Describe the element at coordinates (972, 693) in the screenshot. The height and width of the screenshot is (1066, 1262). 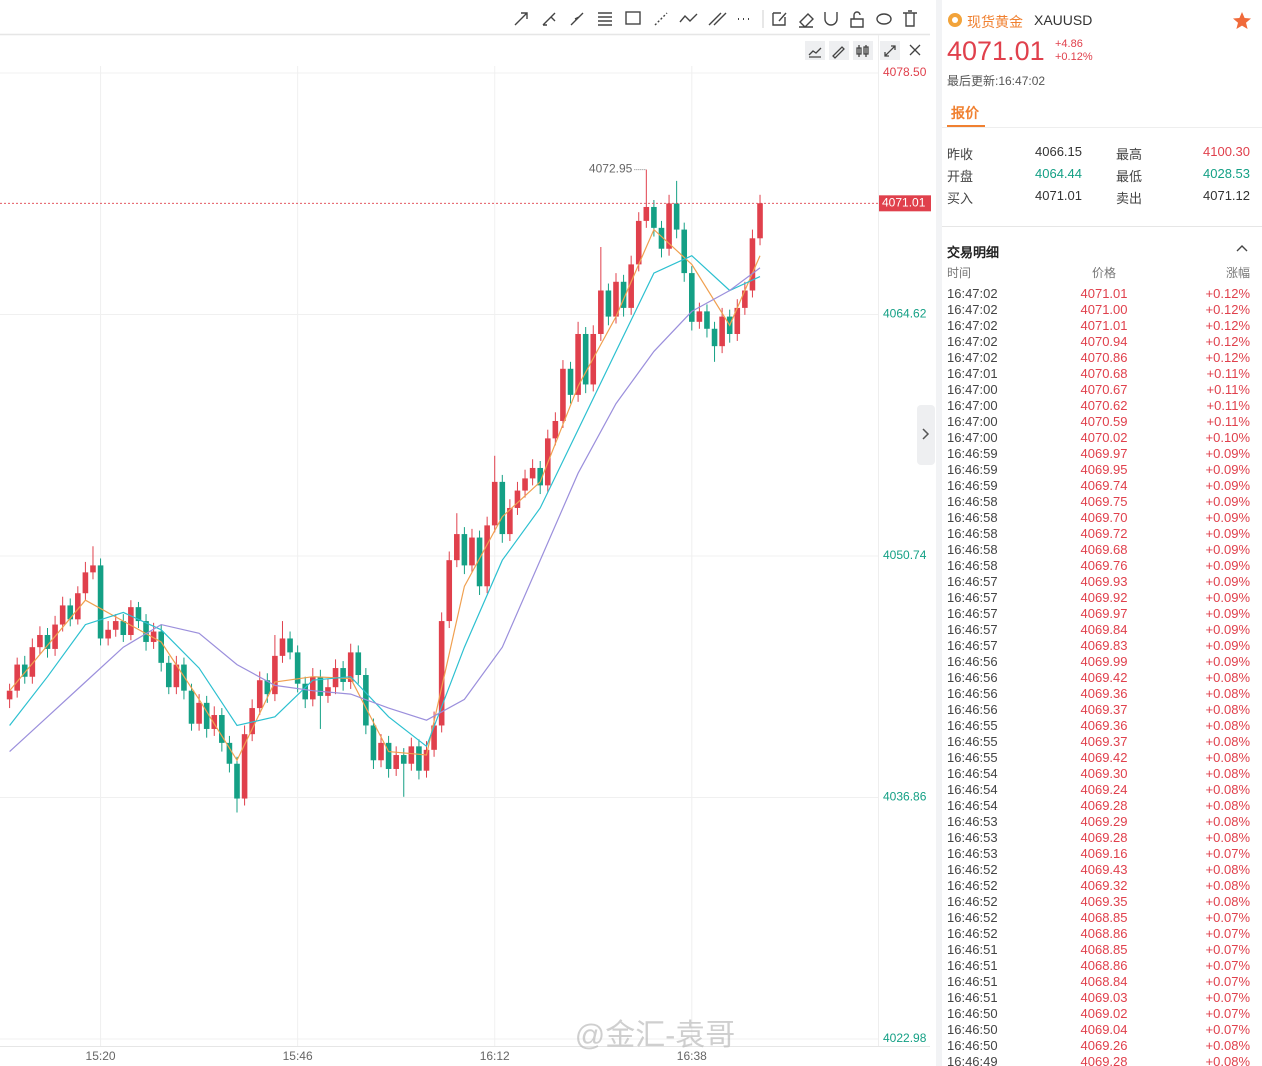
I see `trade-time: 16:46:56` at that location.